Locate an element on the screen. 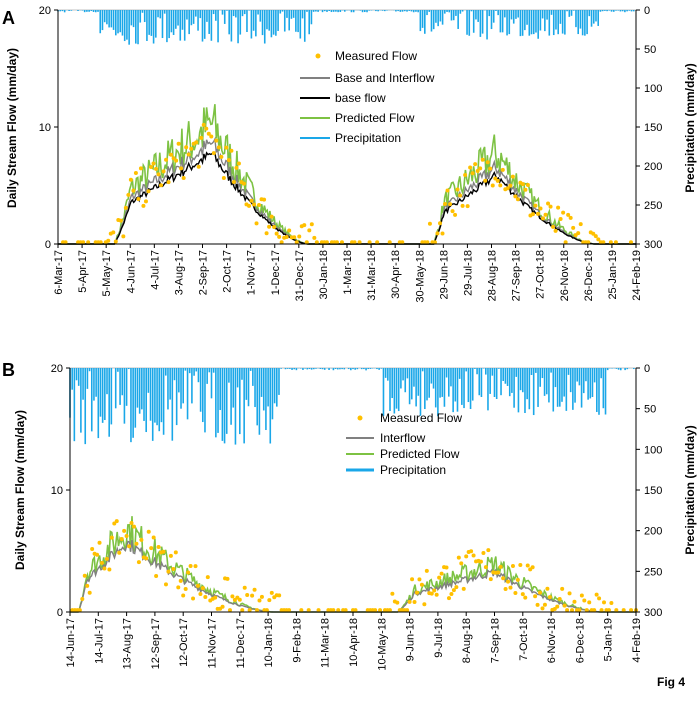 Image resolution: width=699 pixels, height=704 pixels. x-tick-label: 6-Nov-18 is located at coordinates (552, 640).